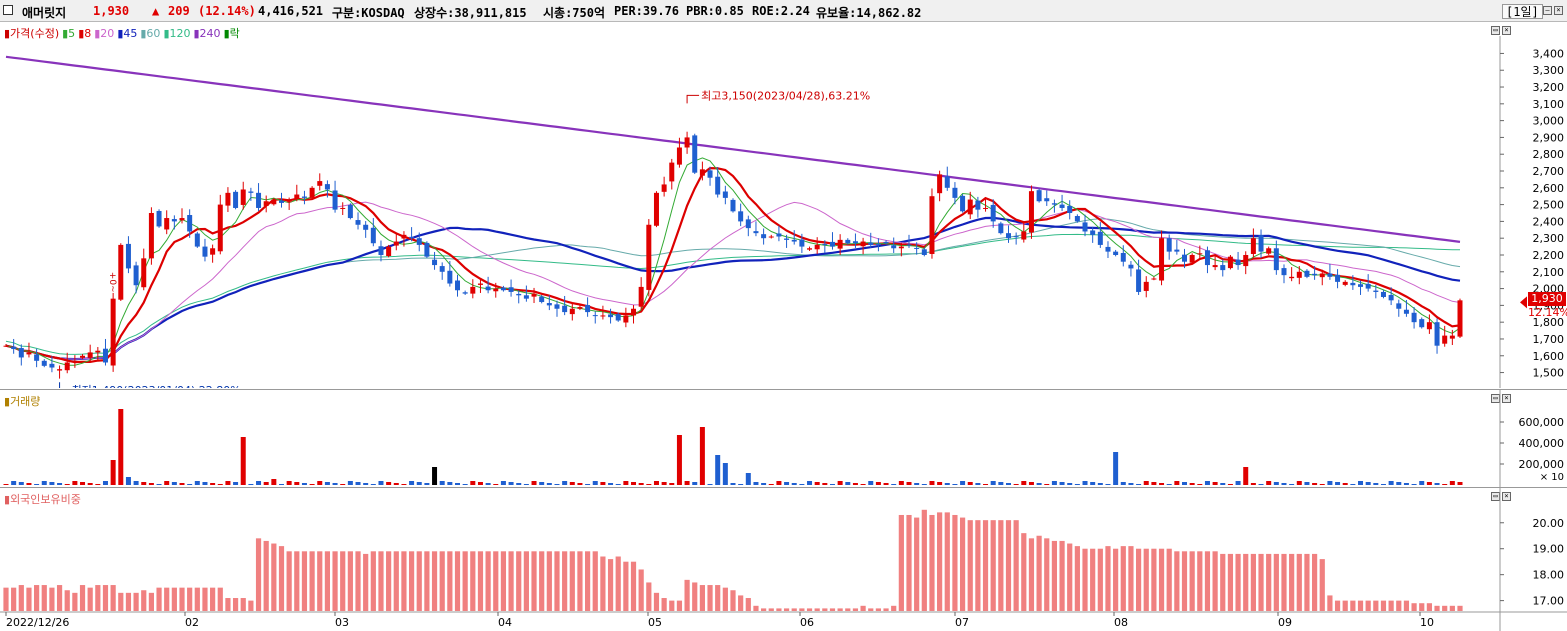 The height and width of the screenshot is (631, 1567). Describe the element at coordinates (177, 33) in the screenshot. I see `legend-item: ▮120` at that location.